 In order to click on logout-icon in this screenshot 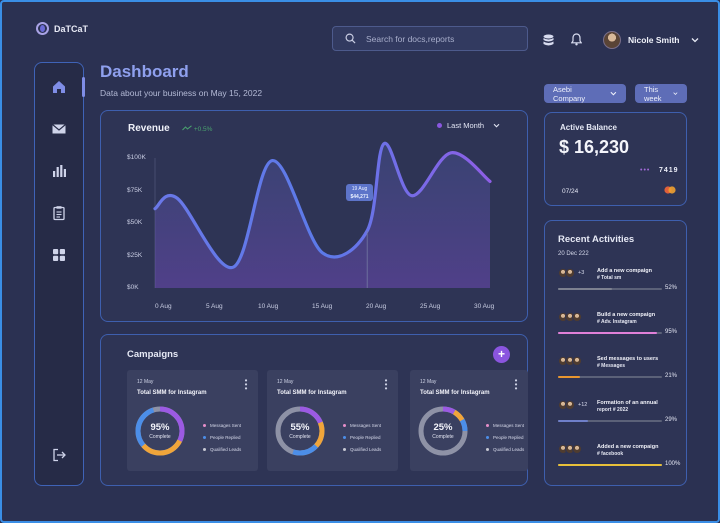, I will do `click(59, 455)`.